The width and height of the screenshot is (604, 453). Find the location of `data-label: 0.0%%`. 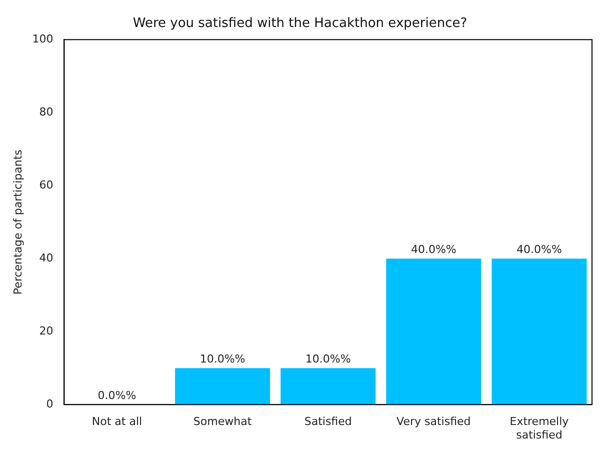

data-label: 0.0%% is located at coordinates (117, 395).